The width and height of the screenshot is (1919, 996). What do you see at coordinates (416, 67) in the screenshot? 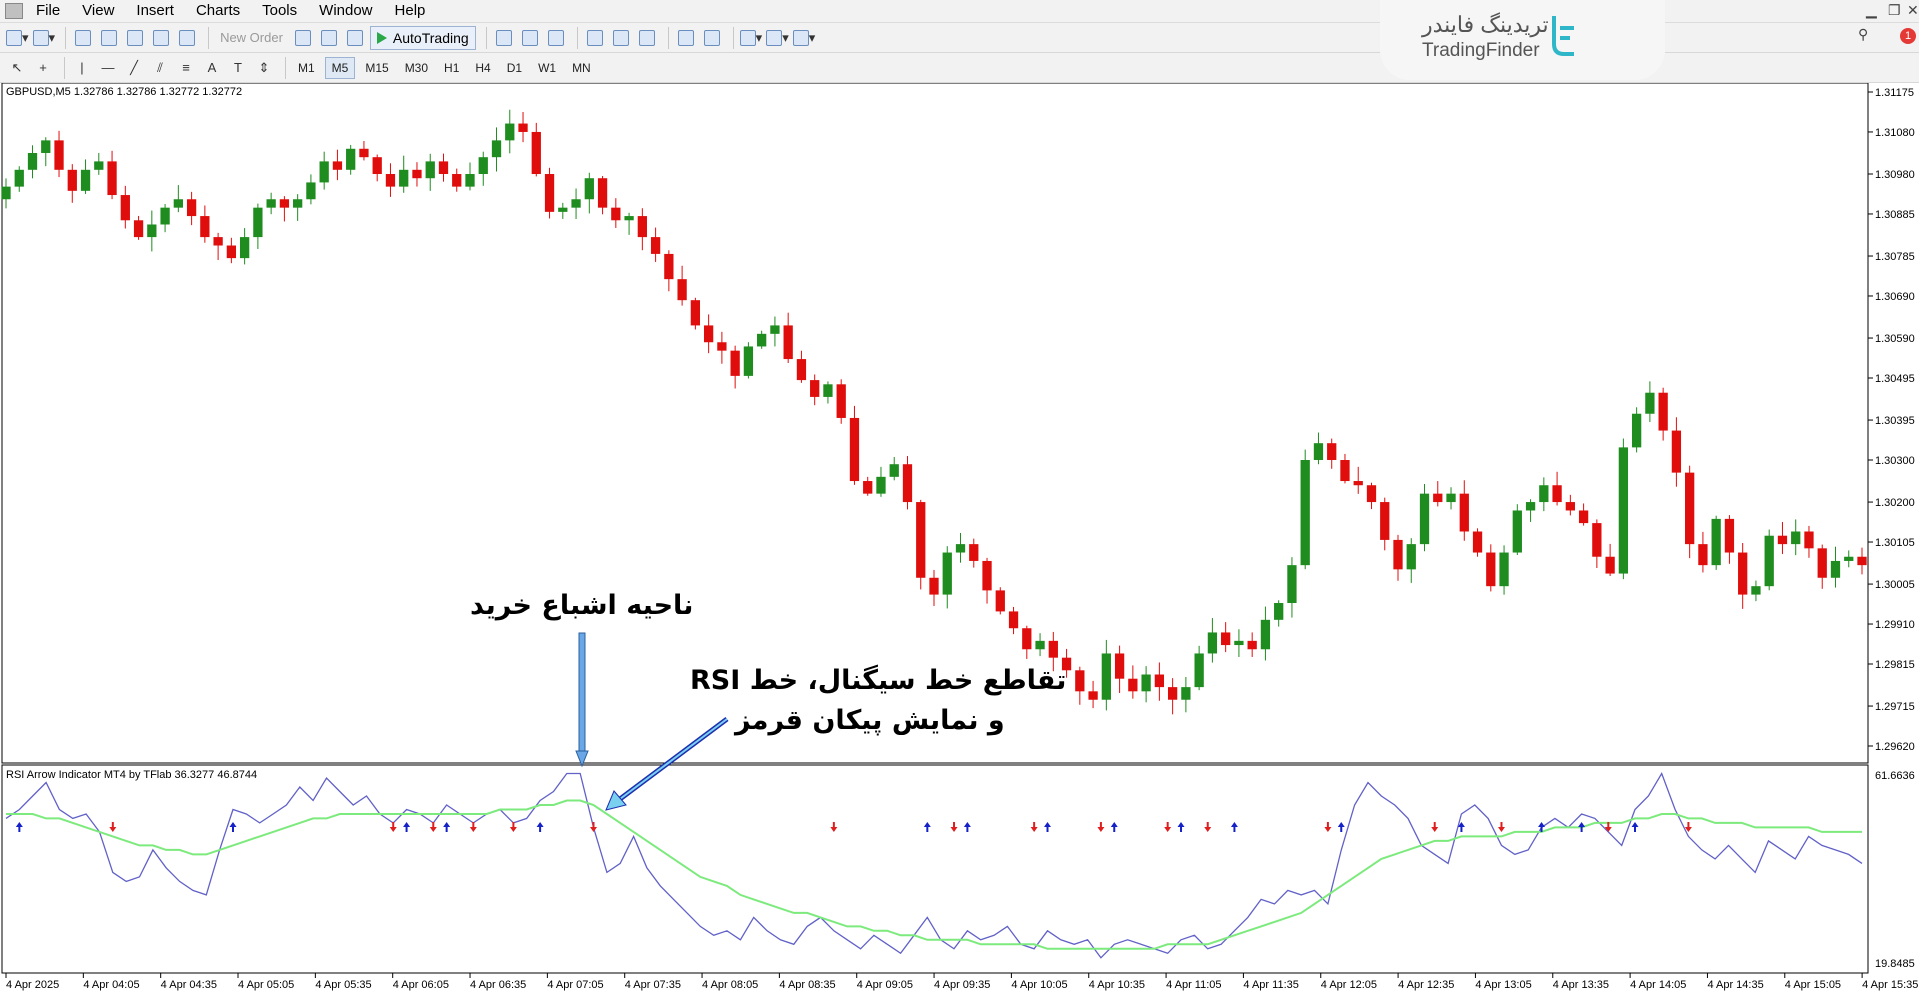
I see `timeframe-m30: M30` at bounding box center [416, 67].